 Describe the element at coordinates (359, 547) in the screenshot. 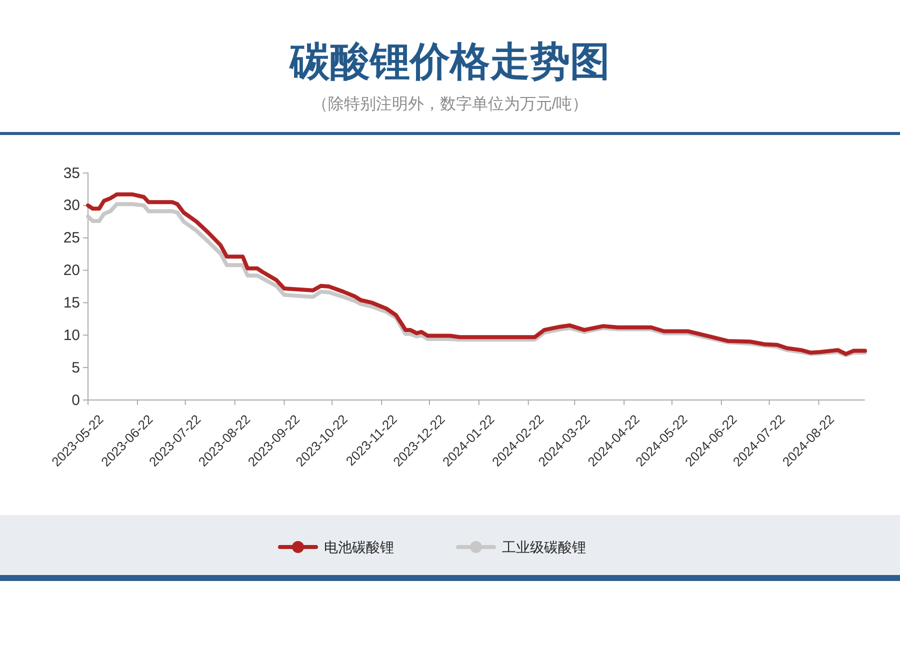

I see `legend-label: 电池碳酸锂` at that location.